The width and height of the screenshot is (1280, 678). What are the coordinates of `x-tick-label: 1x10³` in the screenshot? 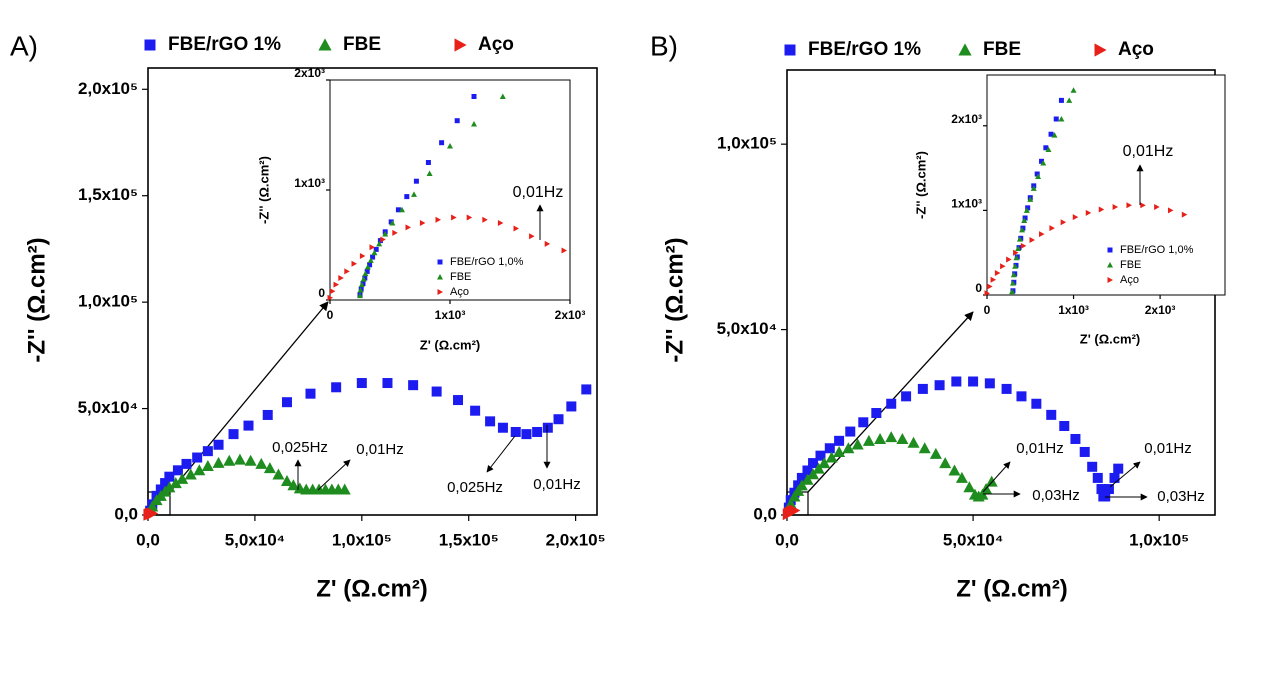 It's located at (1073, 310).